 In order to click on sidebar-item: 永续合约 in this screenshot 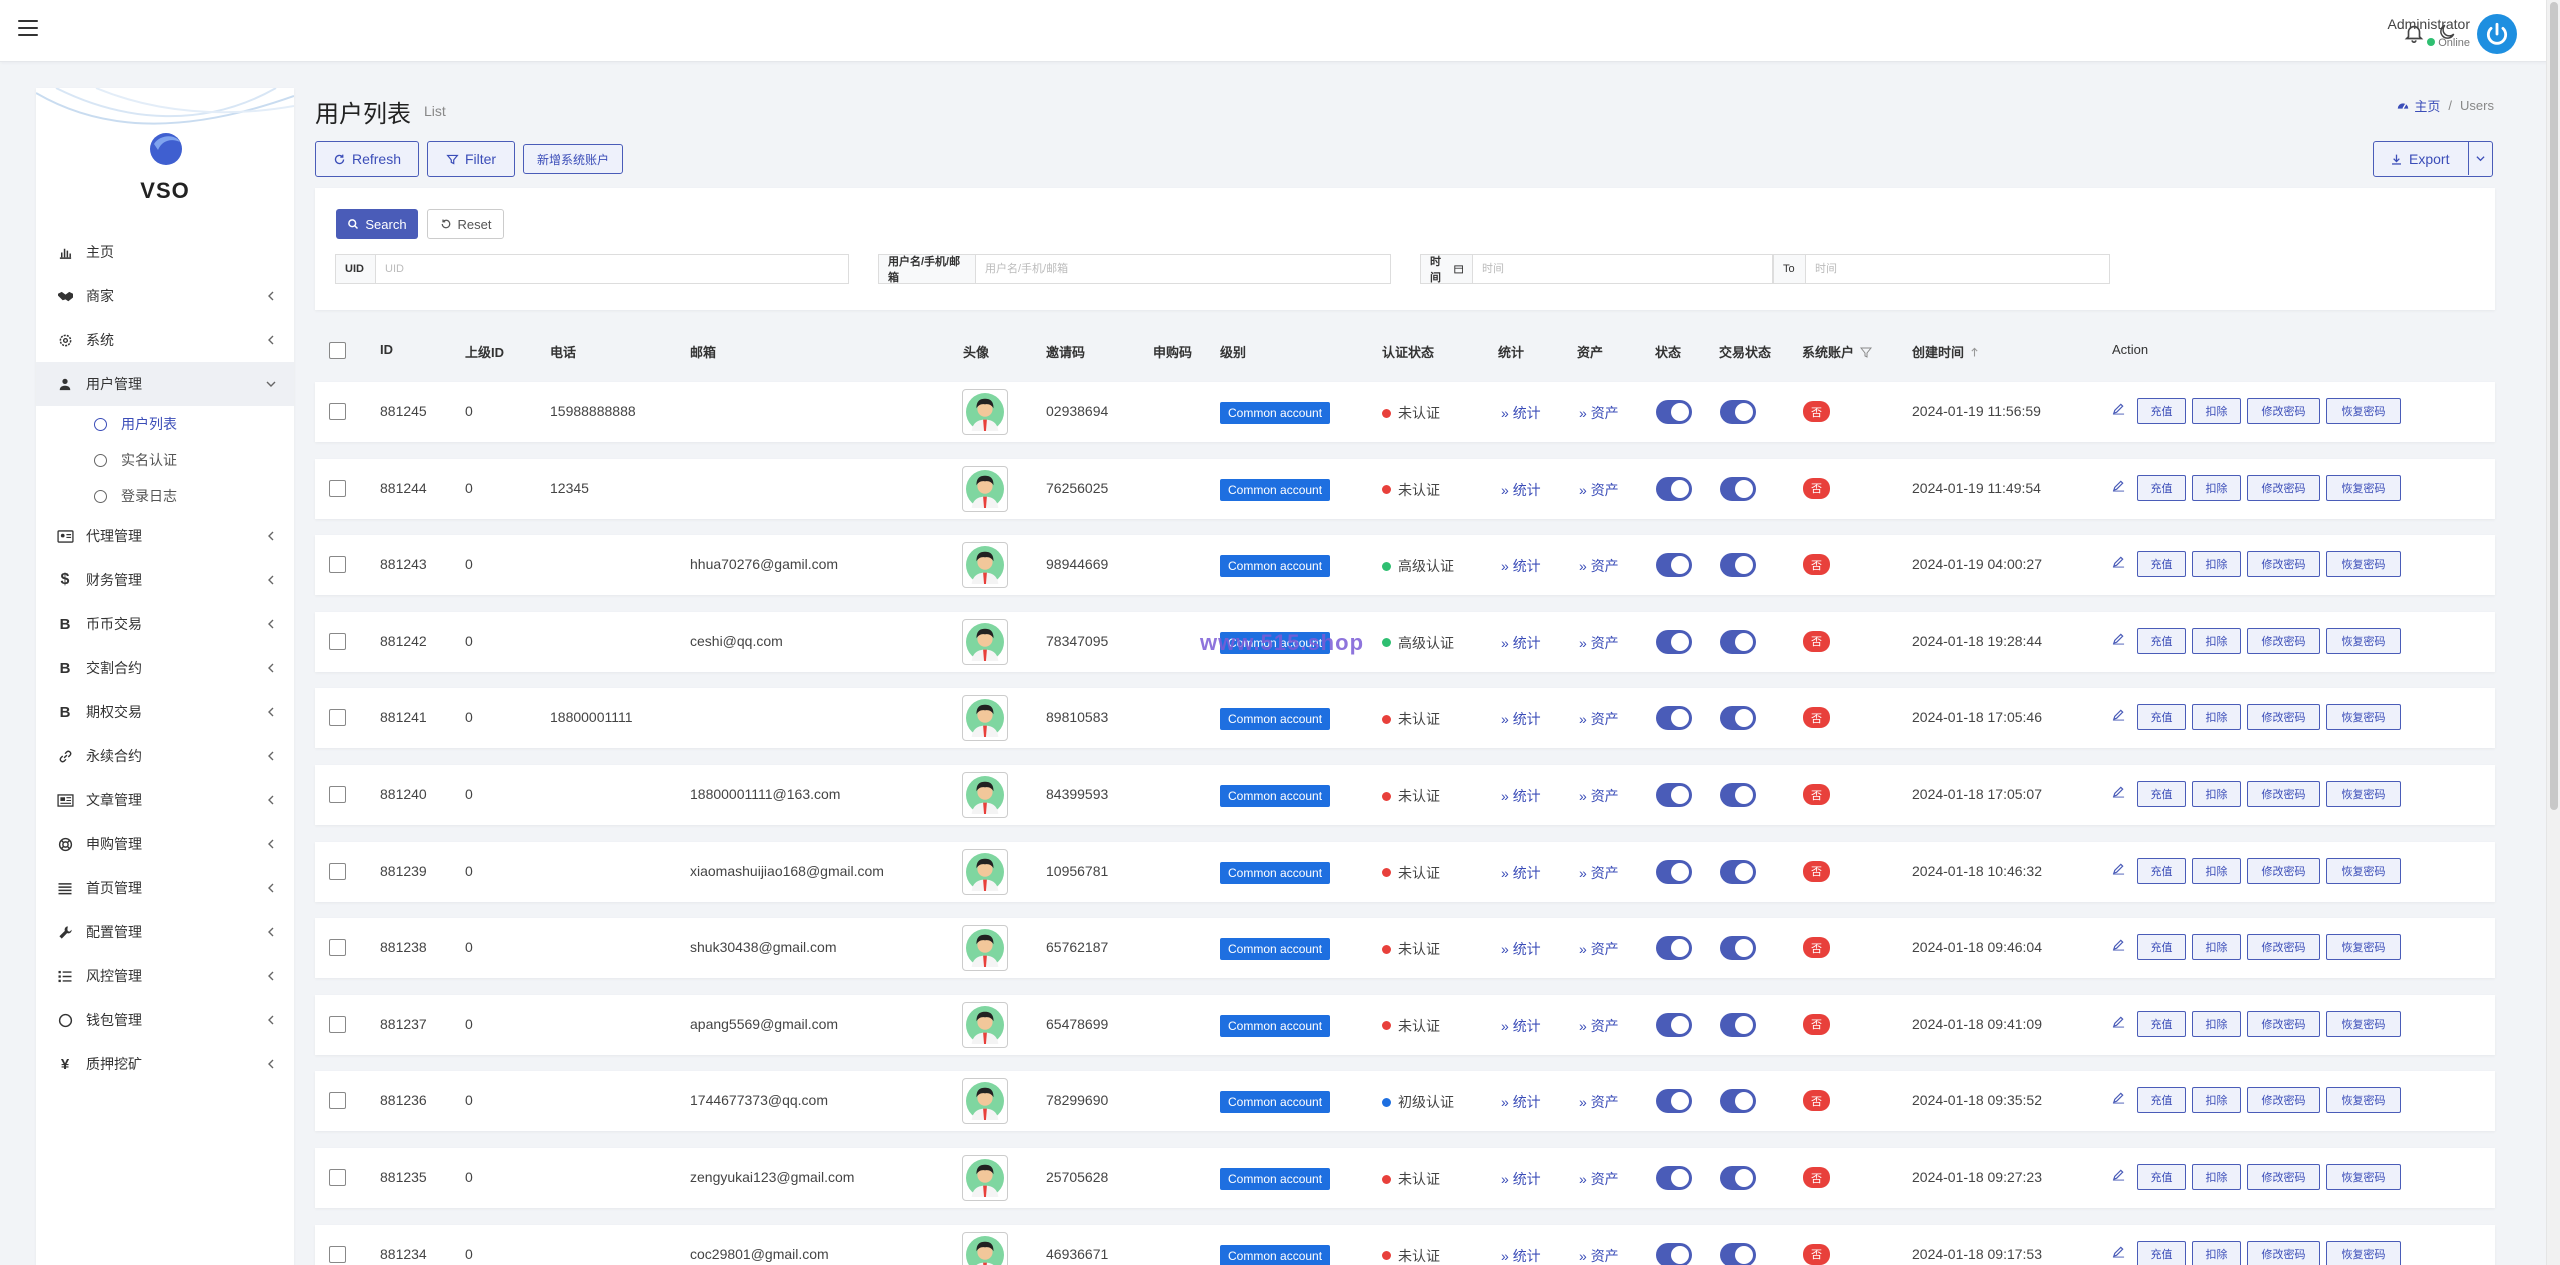, I will do `click(165, 756)`.